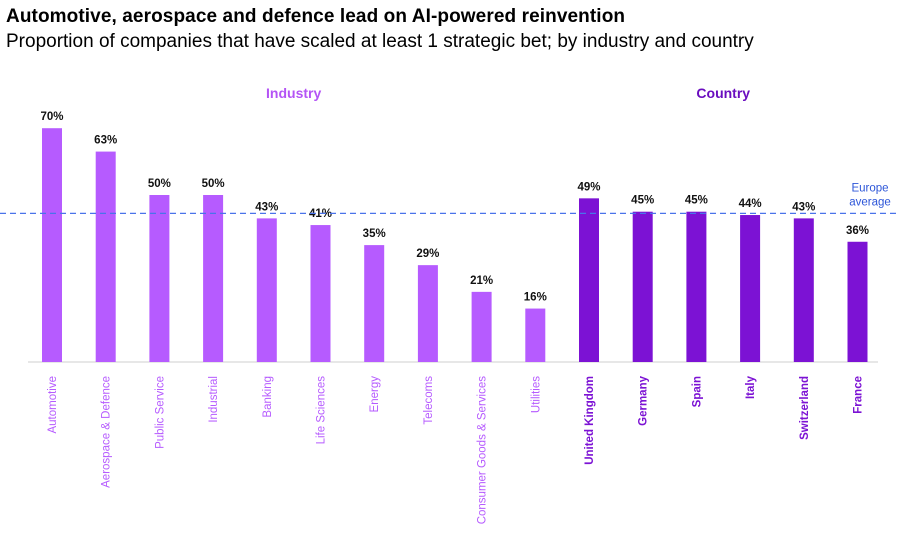  I want to click on tick-label-energy: Energy, so click(375, 394).